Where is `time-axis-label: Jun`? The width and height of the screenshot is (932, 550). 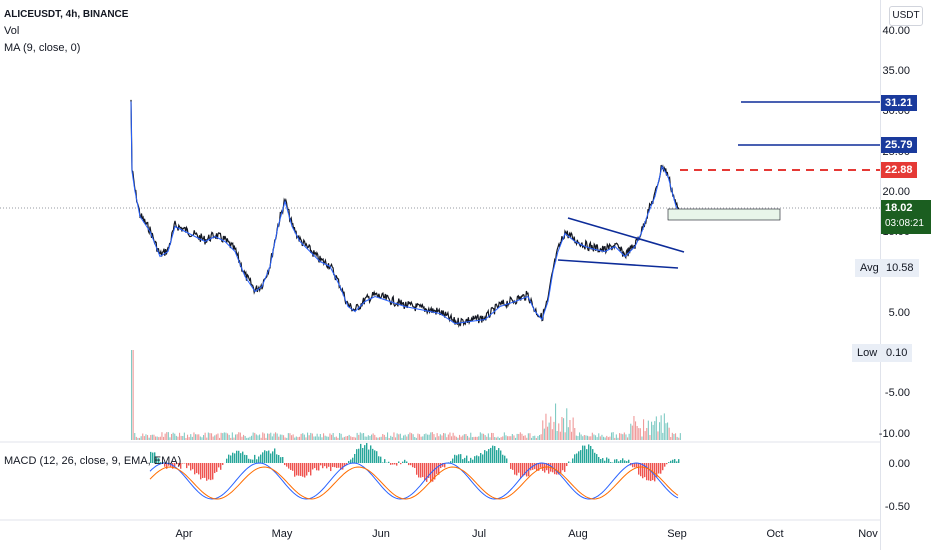
time-axis-label: Jun is located at coordinates (381, 534).